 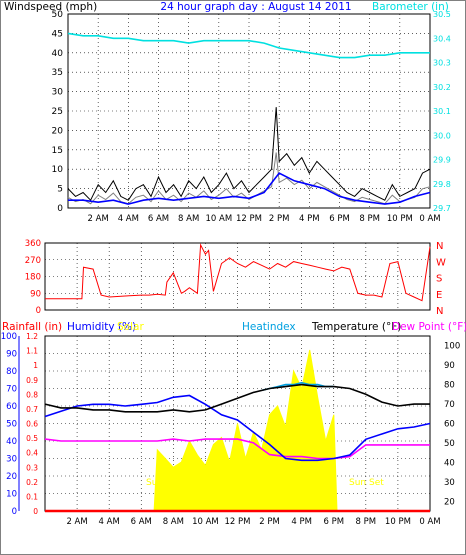 I want to click on temperature-right-ticks: 20 30 40 50 60 70 80 90 100, so click(x=452, y=425).